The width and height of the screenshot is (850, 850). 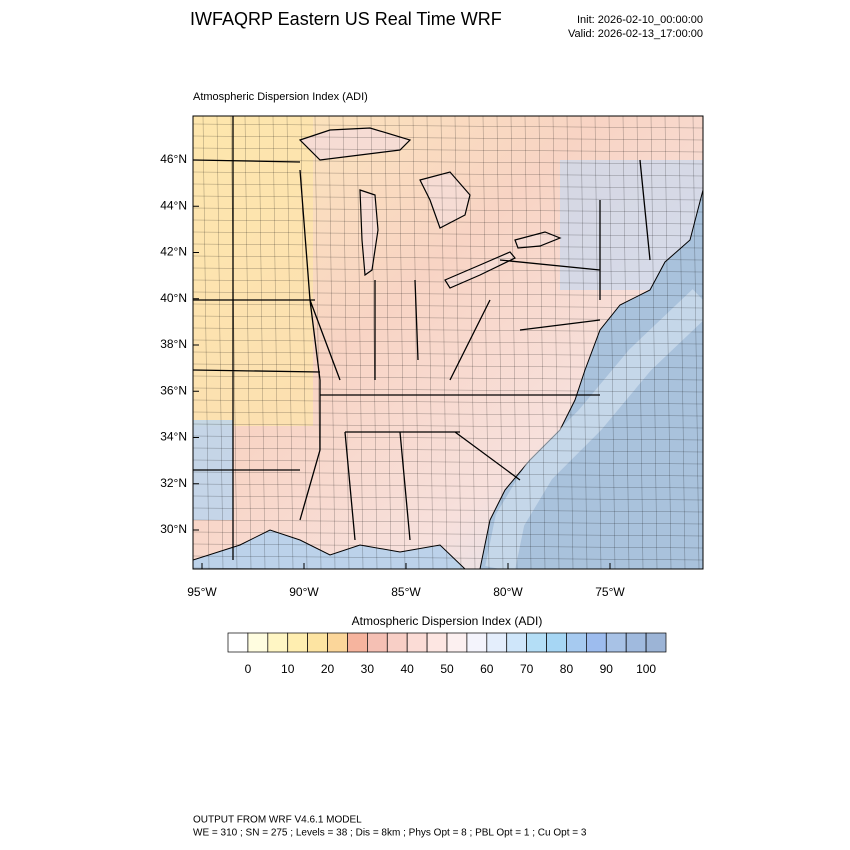 What do you see at coordinates (173, 344) in the screenshot?
I see `lat-label: 38°N` at bounding box center [173, 344].